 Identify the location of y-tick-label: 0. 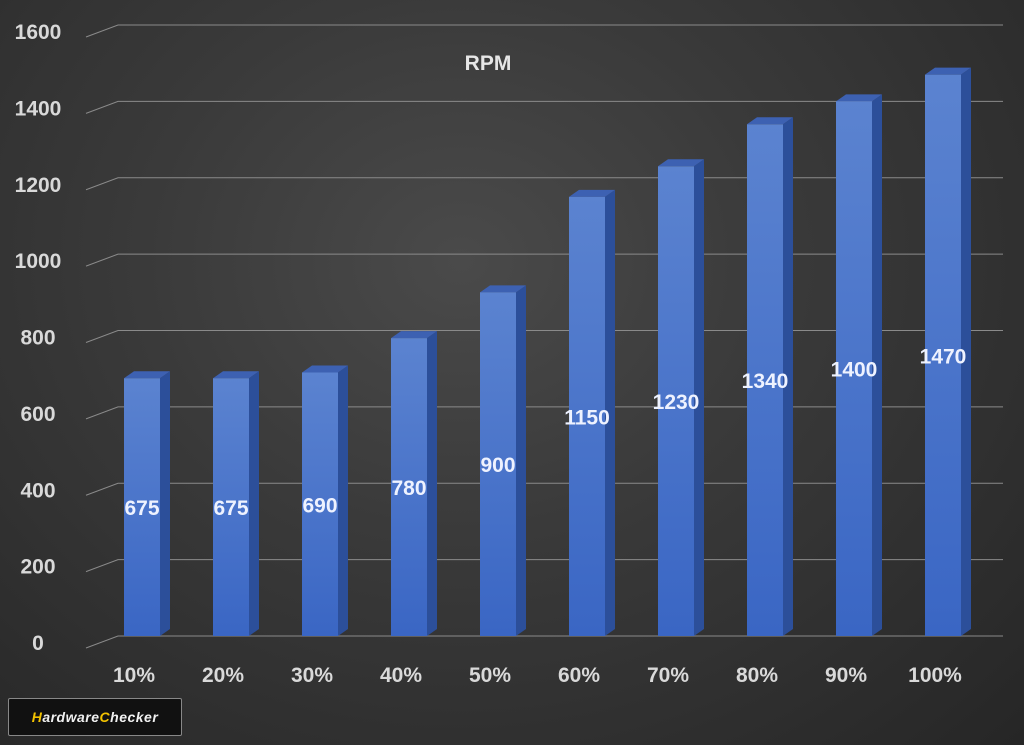
(38, 643).